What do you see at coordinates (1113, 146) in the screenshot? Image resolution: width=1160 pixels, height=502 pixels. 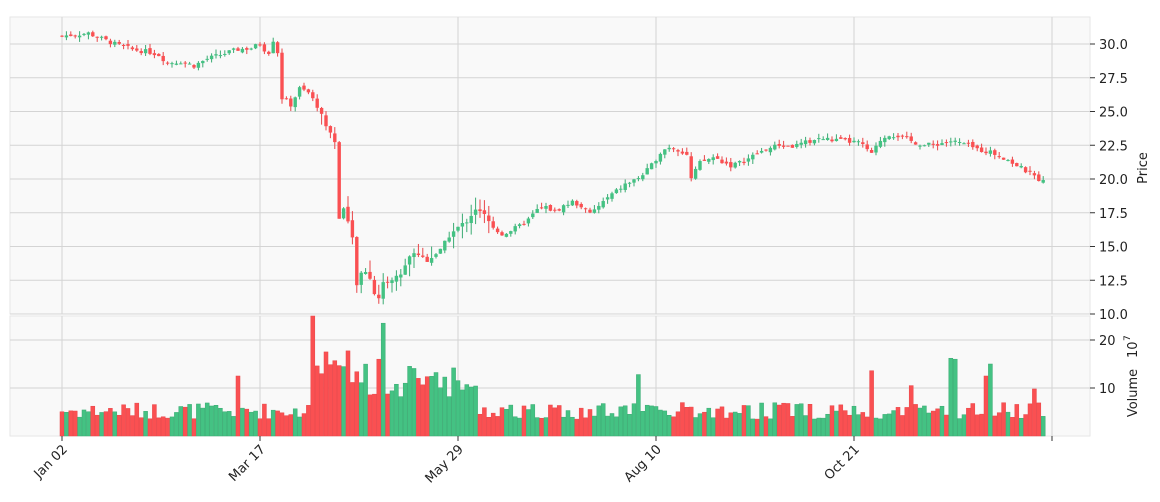 I see `price-tick-label: 22.5` at bounding box center [1113, 146].